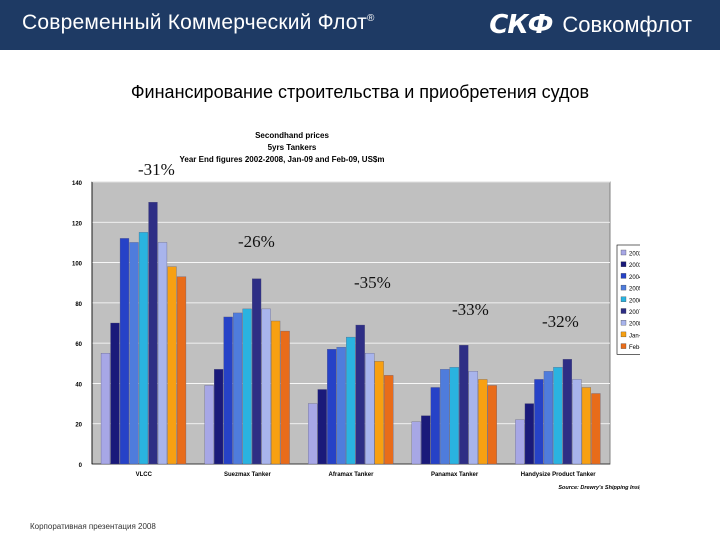  I want to click on x-category-label: Panamax Tanker, so click(455, 475).